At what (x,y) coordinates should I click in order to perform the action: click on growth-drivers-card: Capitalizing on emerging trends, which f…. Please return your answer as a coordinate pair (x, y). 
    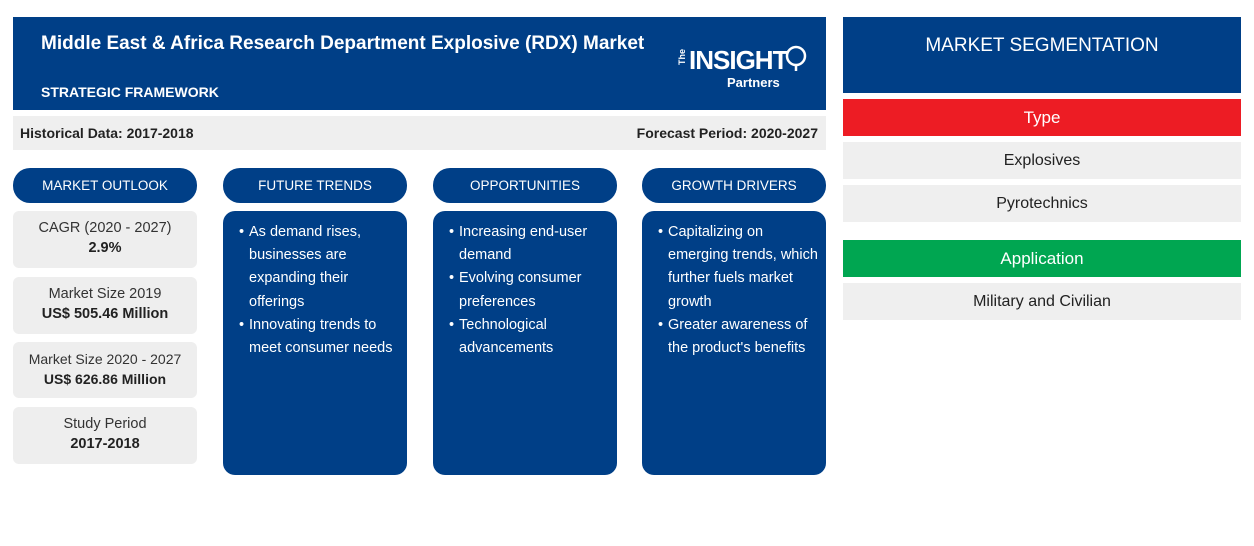
    Looking at the image, I should click on (734, 343).